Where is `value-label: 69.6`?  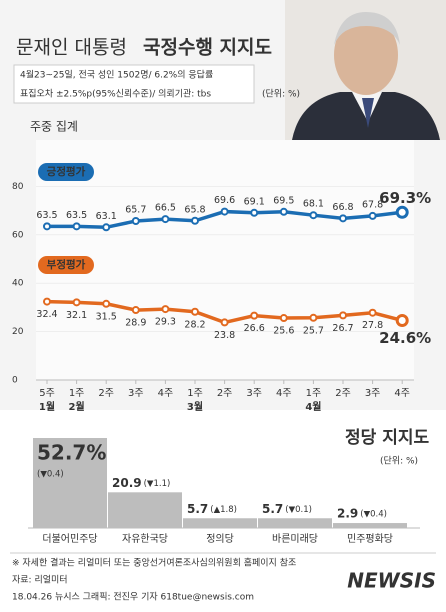
value-label: 69.6 is located at coordinates (224, 200).